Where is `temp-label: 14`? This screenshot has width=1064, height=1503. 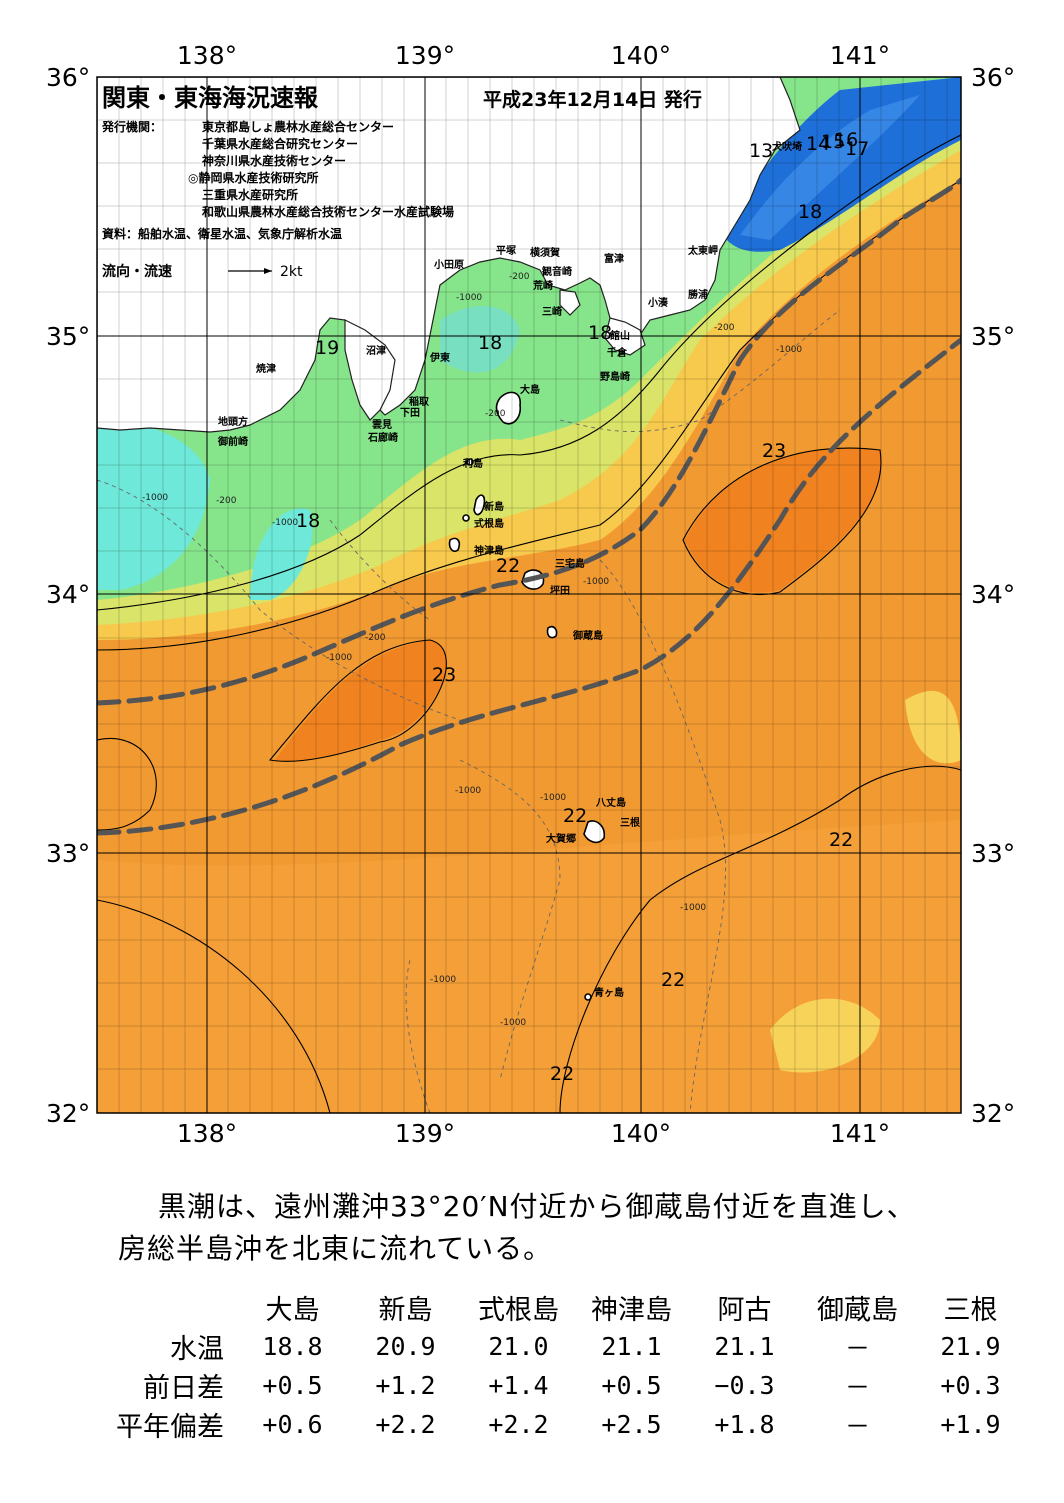 temp-label: 14 is located at coordinates (818, 144).